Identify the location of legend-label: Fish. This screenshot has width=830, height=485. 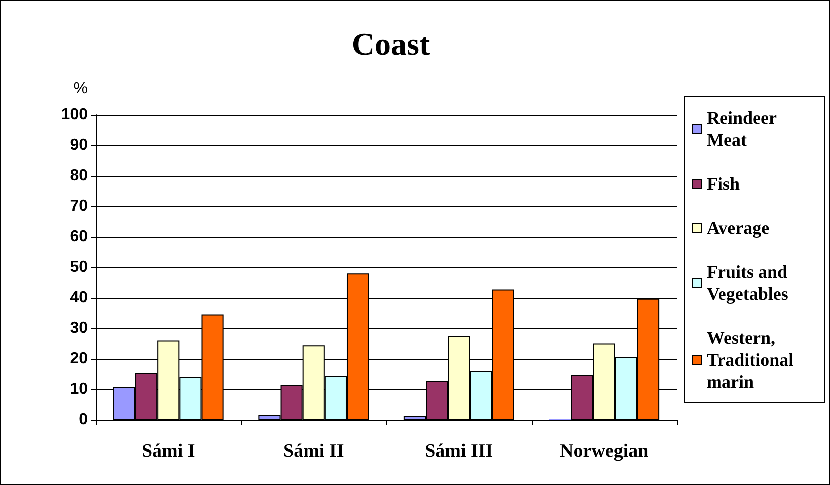
(723, 184).